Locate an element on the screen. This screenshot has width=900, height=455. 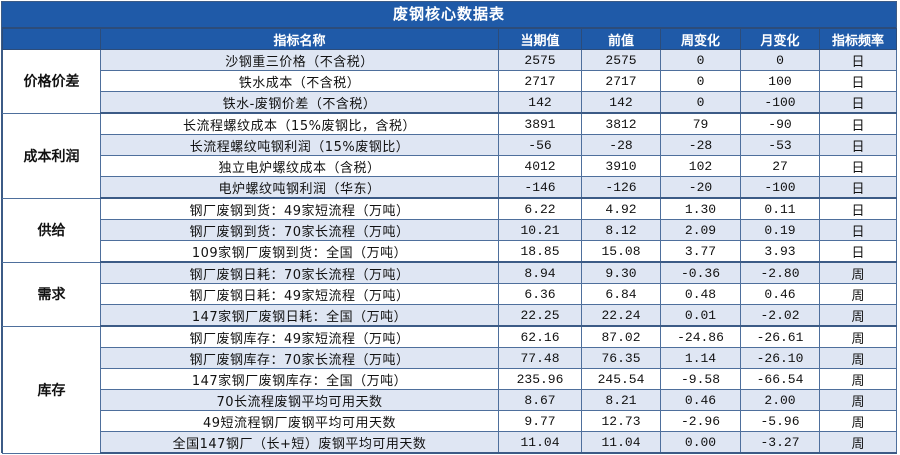
weekly-change: -9.58 is located at coordinates (700, 379).